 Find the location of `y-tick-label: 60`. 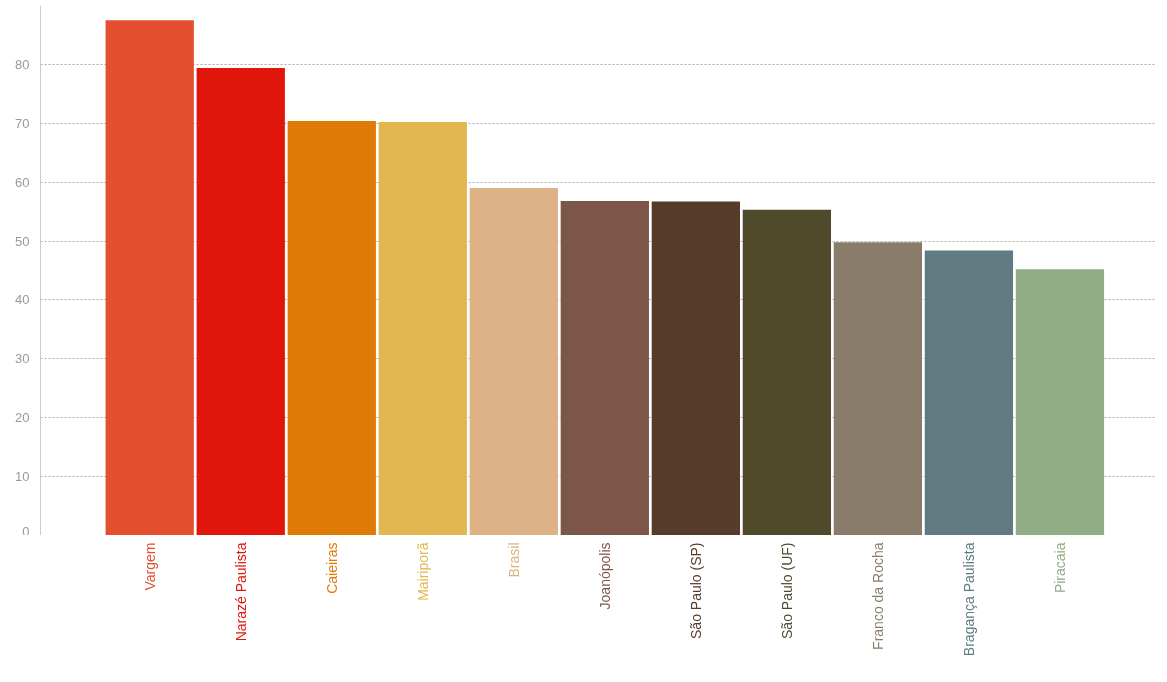

y-tick-label: 60 is located at coordinates (22, 182).